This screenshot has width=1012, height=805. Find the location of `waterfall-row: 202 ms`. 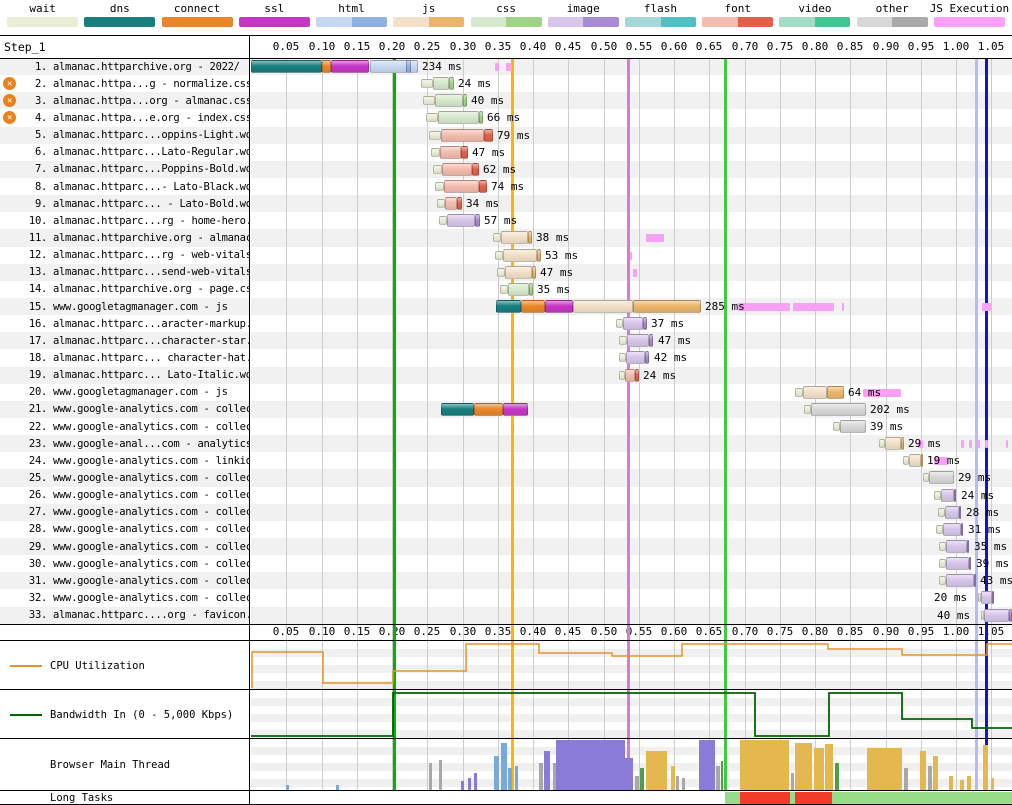

waterfall-row: 202 ms is located at coordinates (631, 409).